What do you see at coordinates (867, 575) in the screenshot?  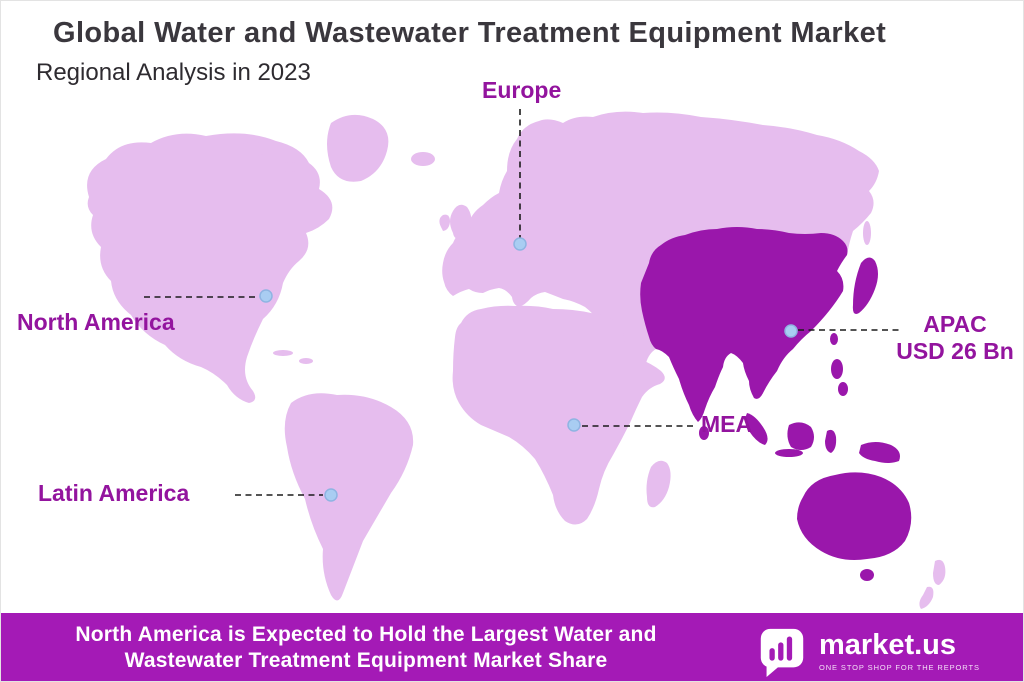 I see `island-tasmania` at bounding box center [867, 575].